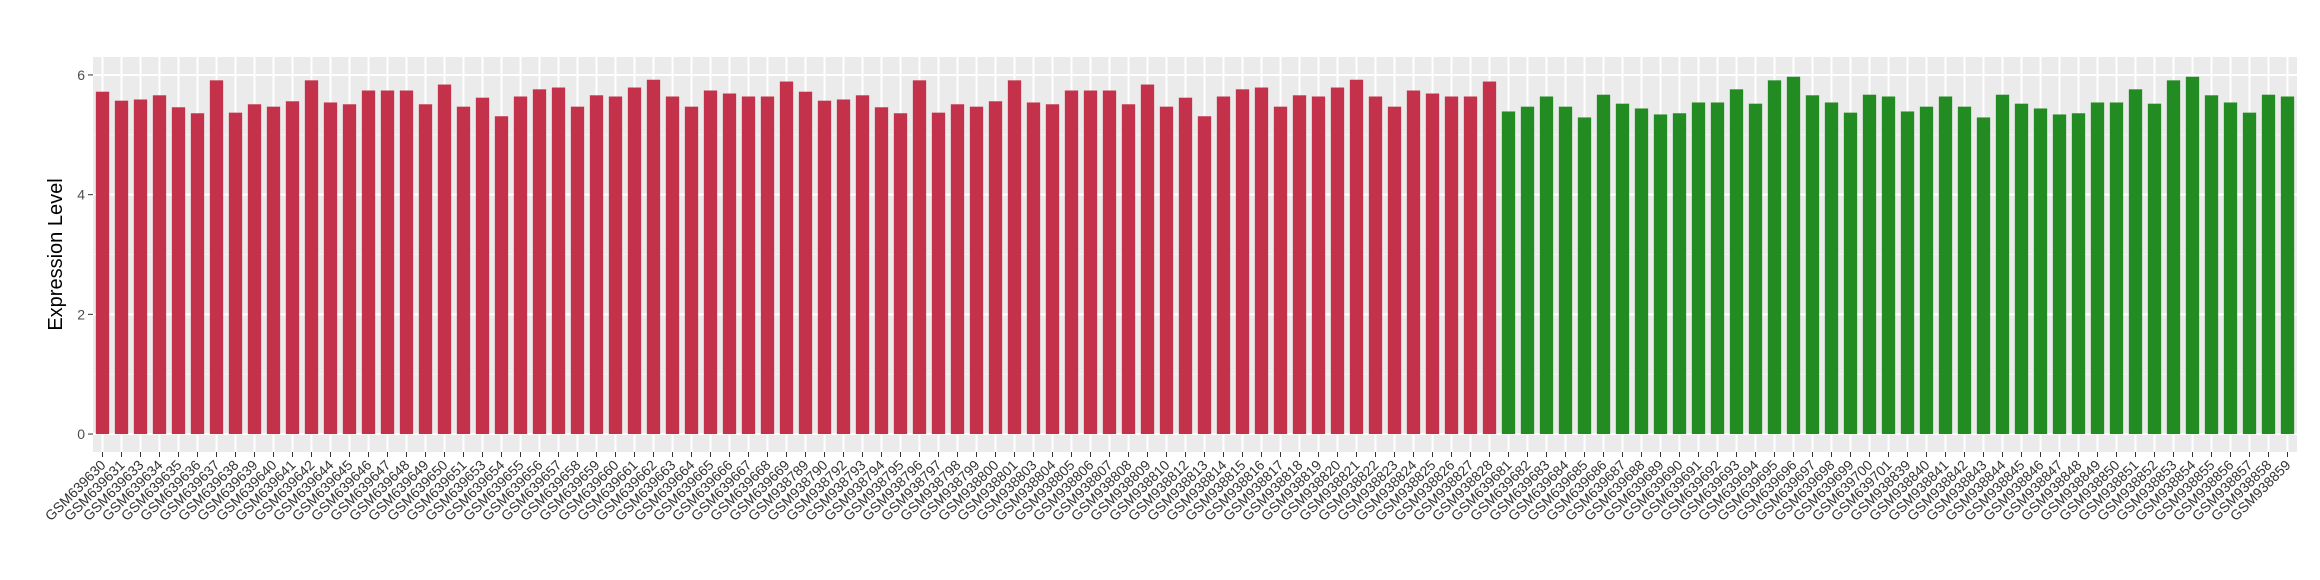 The width and height of the screenshot is (2320, 580). I want to click on bar-GSM938805, so click(1071, 262).